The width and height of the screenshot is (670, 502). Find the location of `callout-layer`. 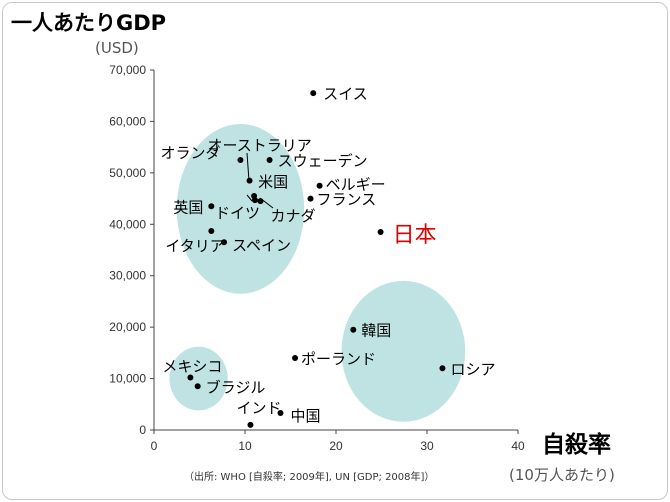

callout-layer is located at coordinates (260, 180).